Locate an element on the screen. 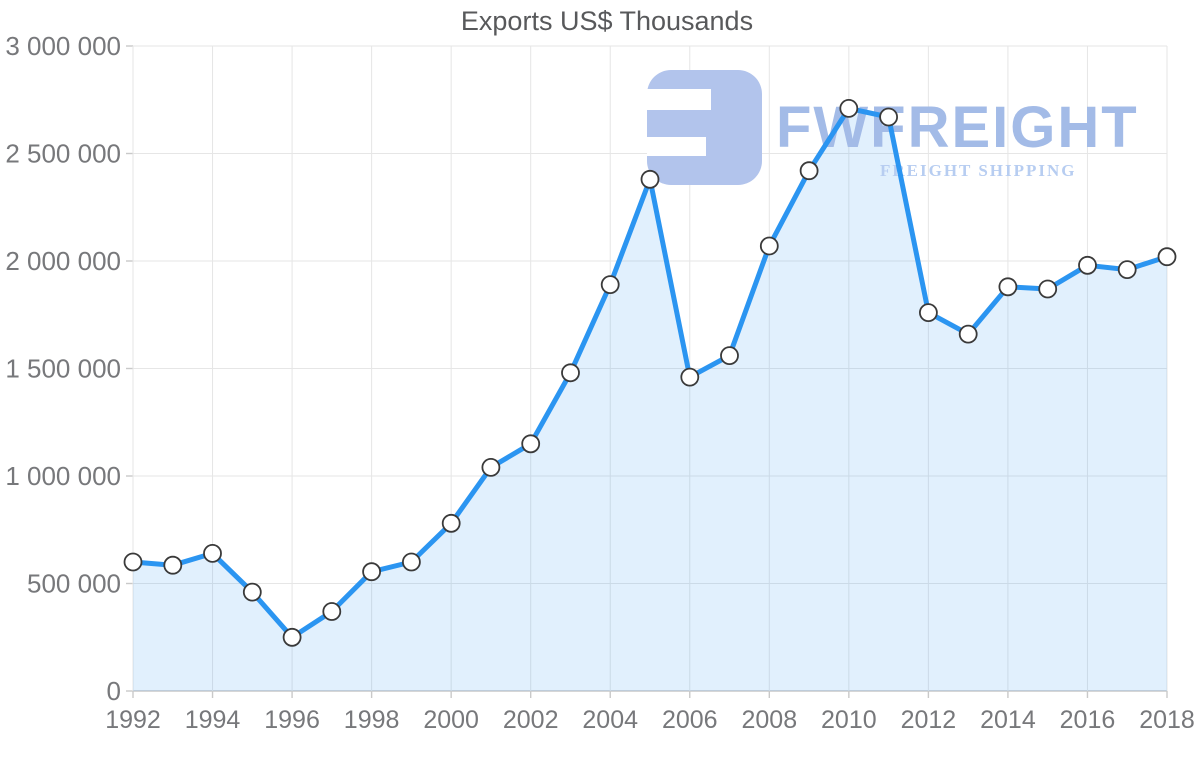 The width and height of the screenshot is (1200, 763). x-axis-label: 2012 is located at coordinates (929, 720).